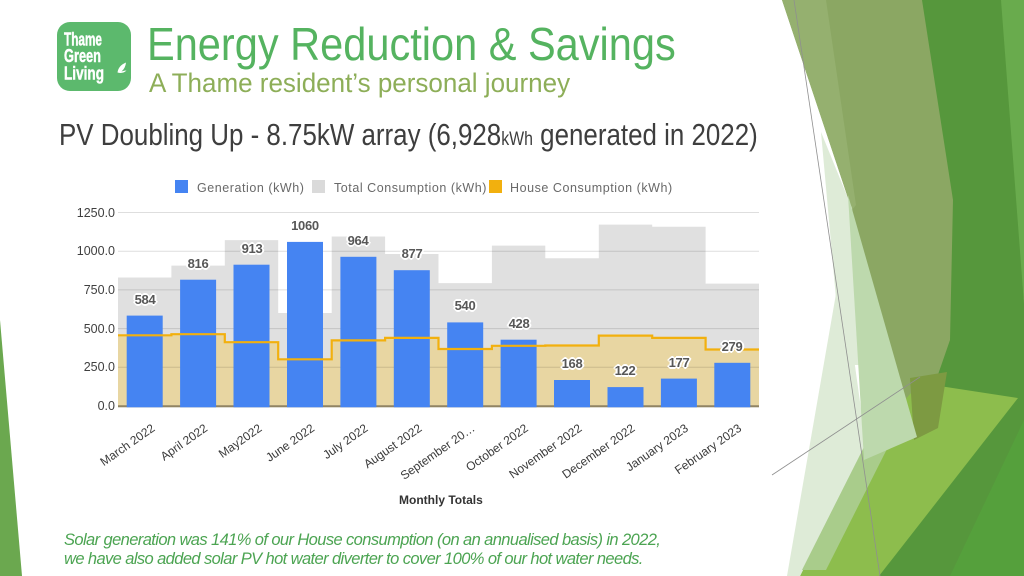  What do you see at coordinates (84, 73) in the screenshot?
I see `svg-text: Living` at bounding box center [84, 73].